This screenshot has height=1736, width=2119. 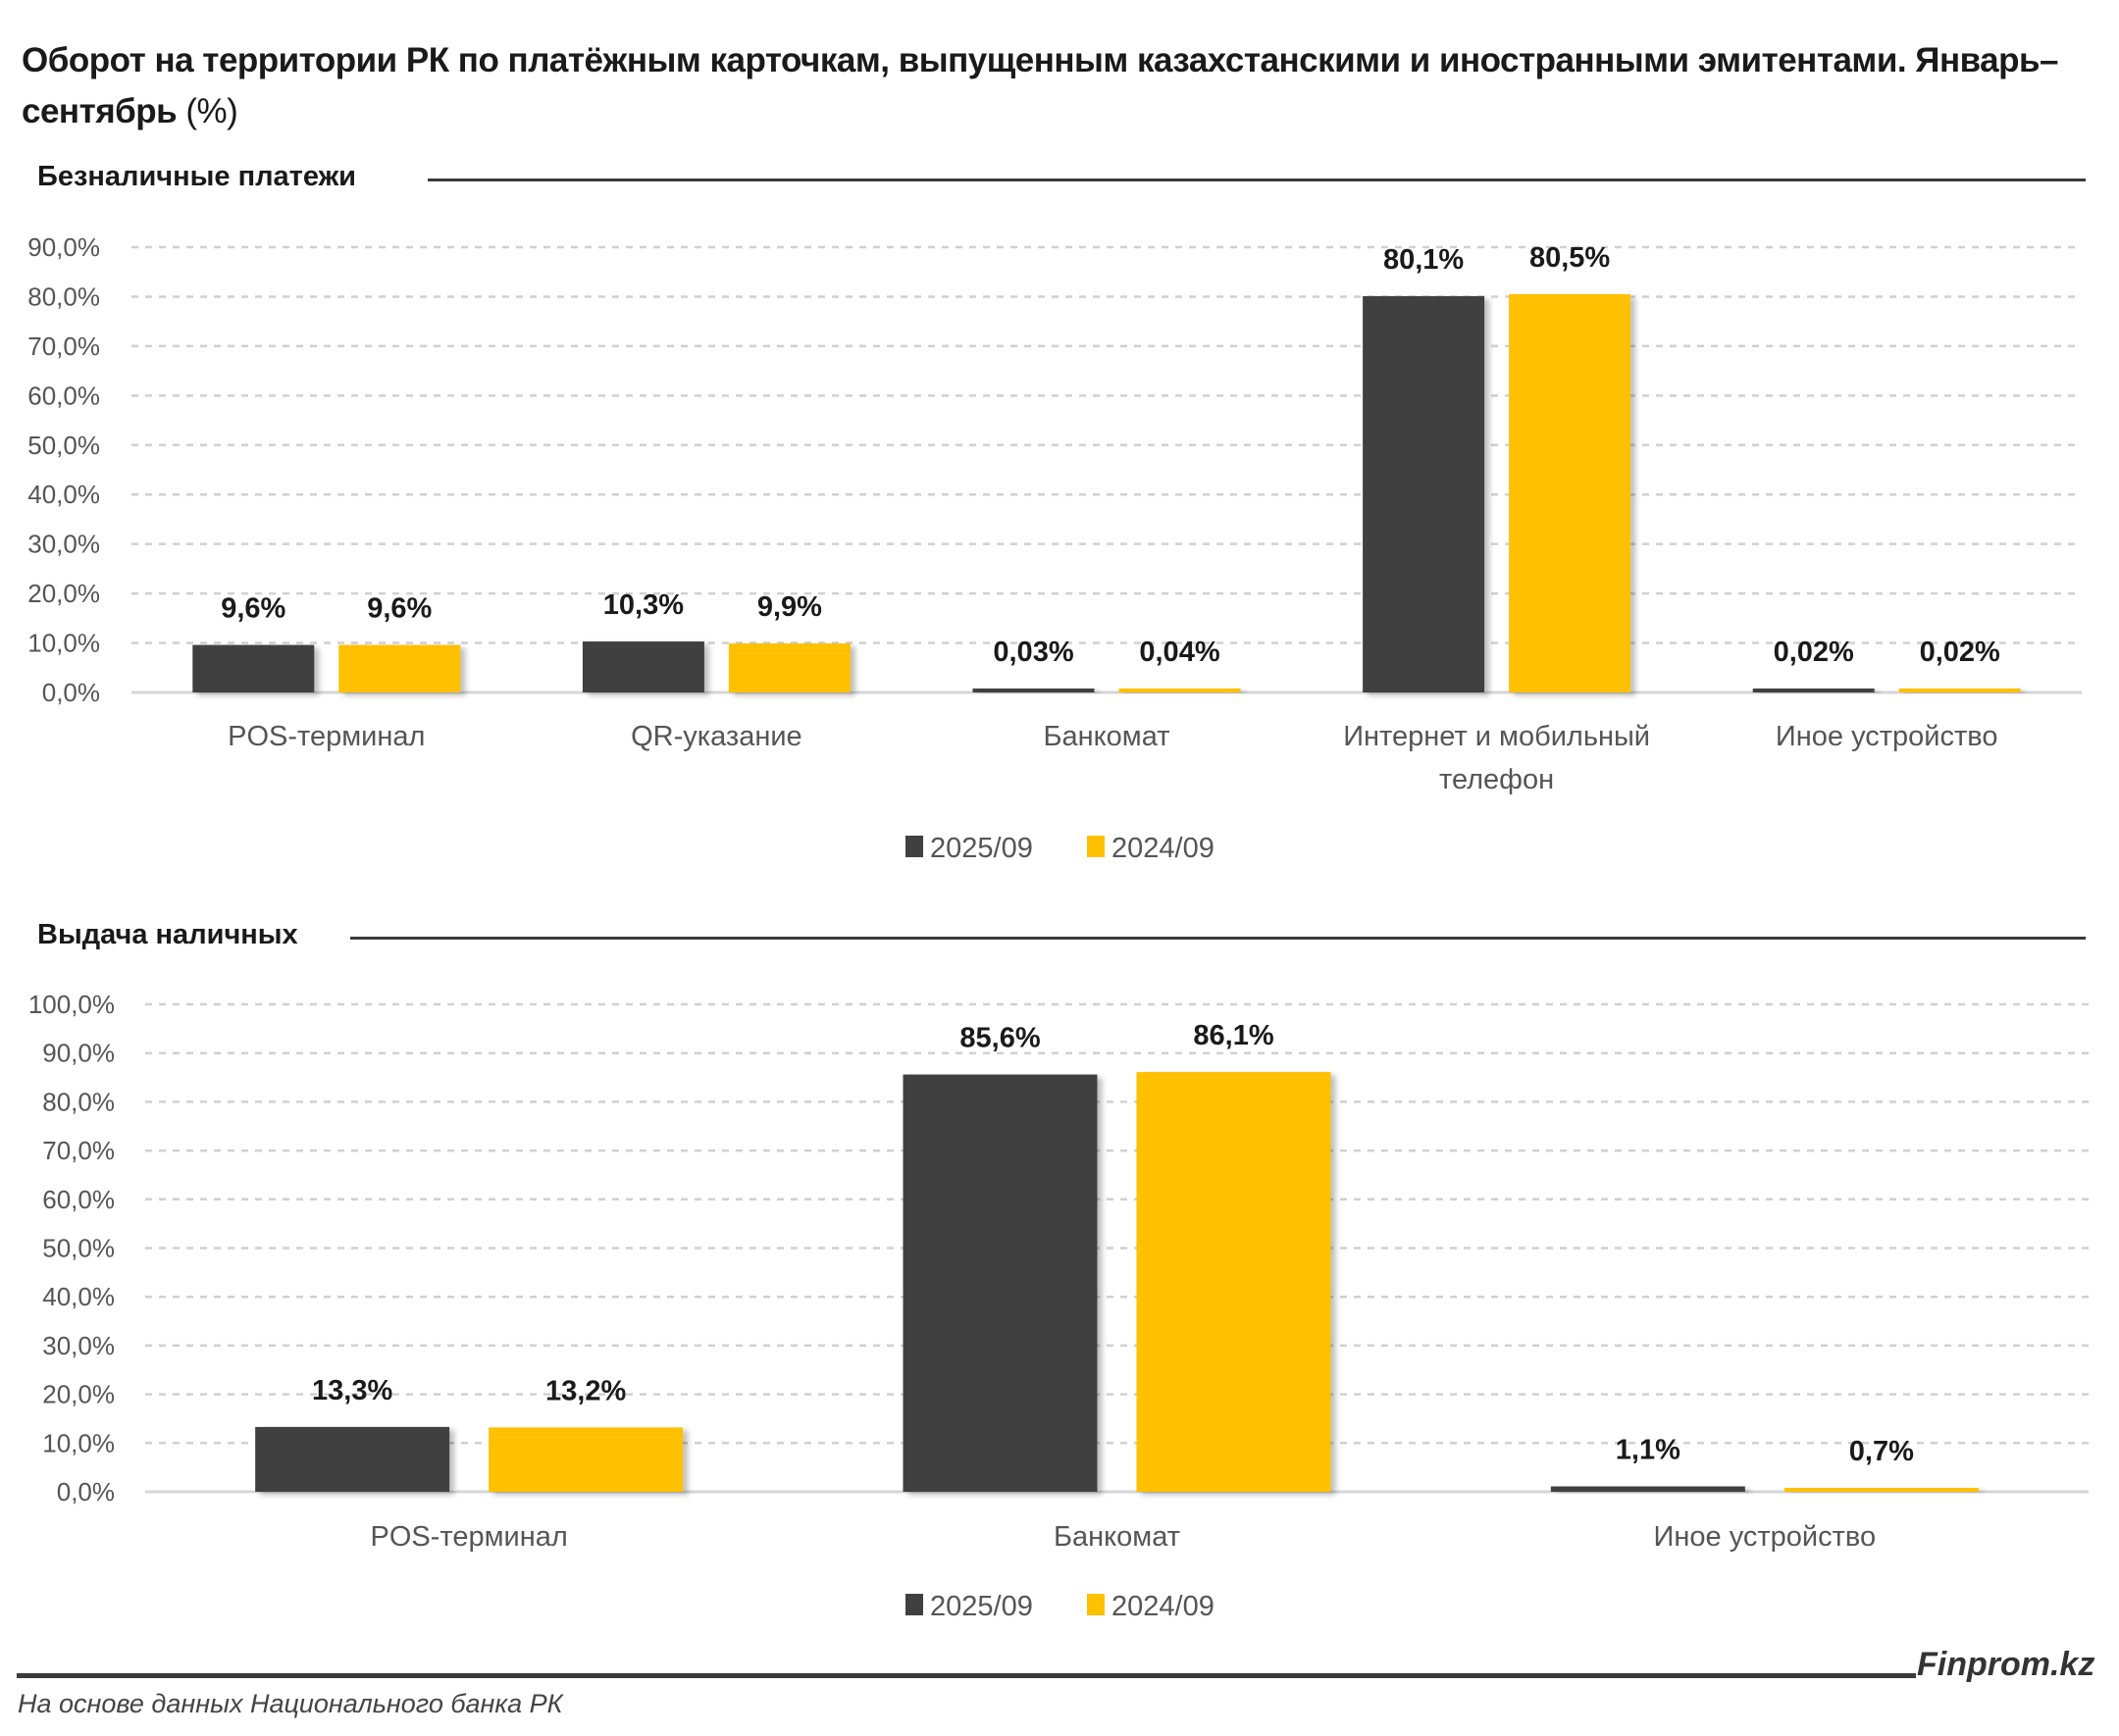 I want to click on title-unit: (%), so click(x=211, y=111).